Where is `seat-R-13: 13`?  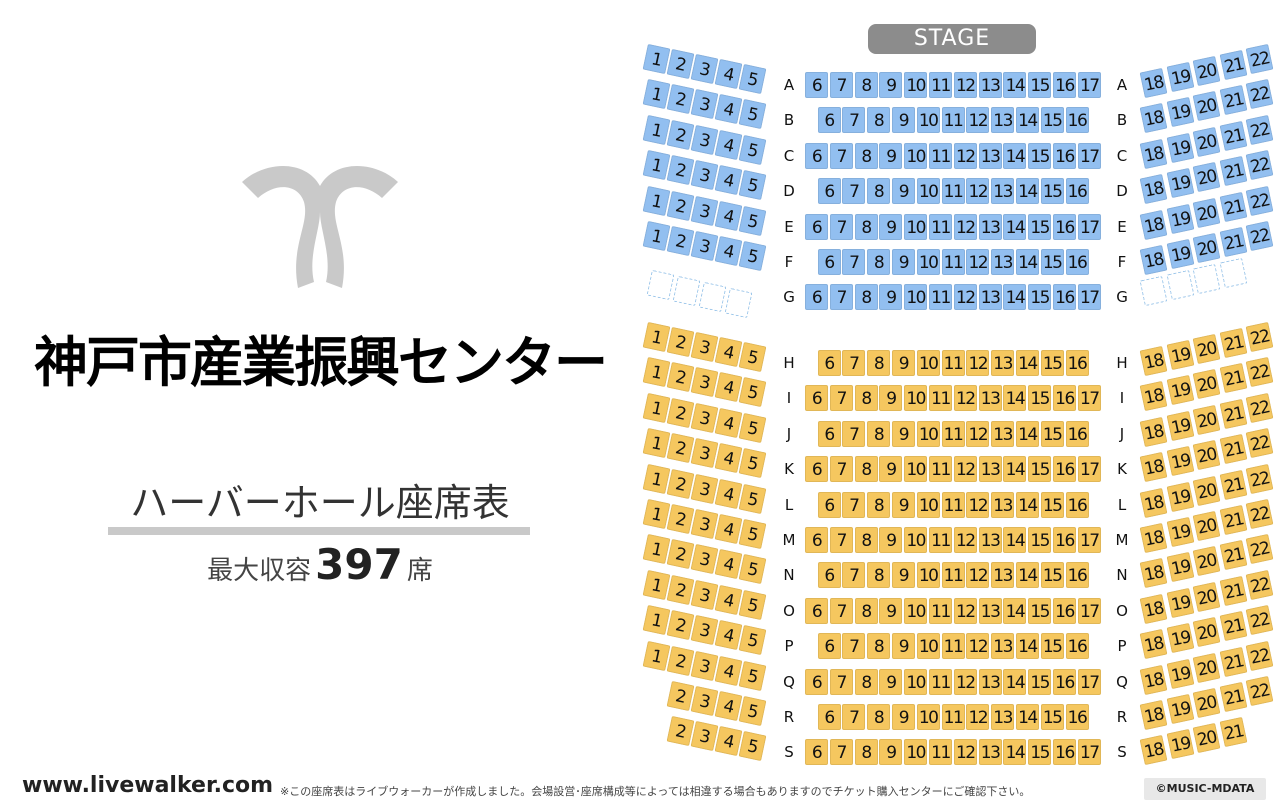
seat-R-13: 13 is located at coordinates (1003, 717).